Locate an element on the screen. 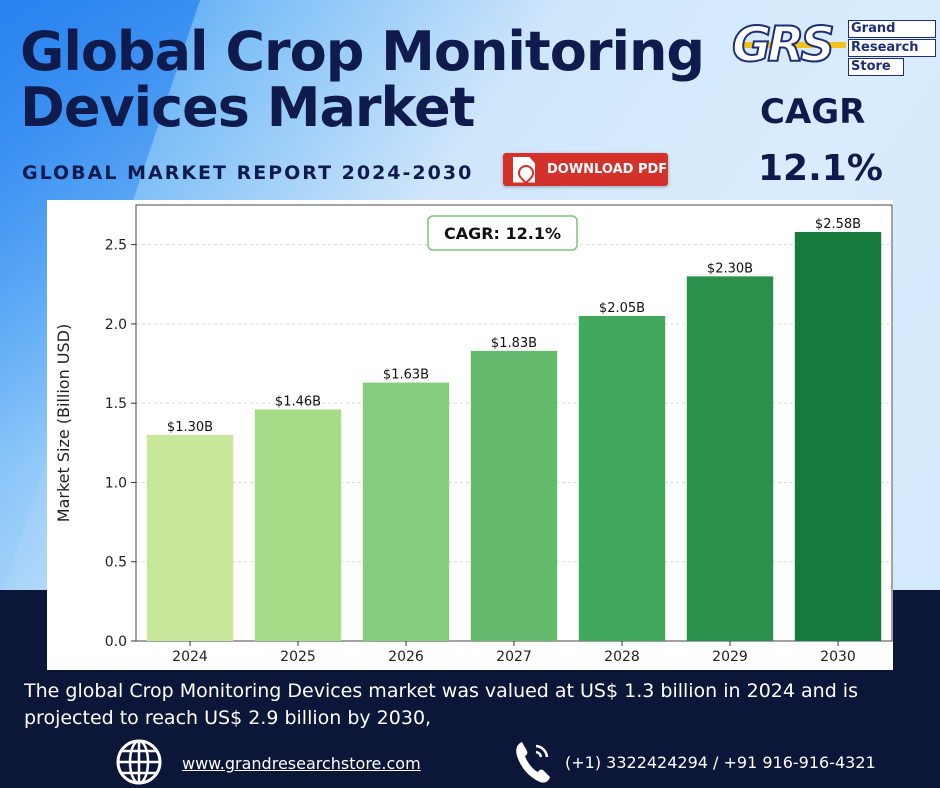  data-label-2029: $2.30B is located at coordinates (730, 268).